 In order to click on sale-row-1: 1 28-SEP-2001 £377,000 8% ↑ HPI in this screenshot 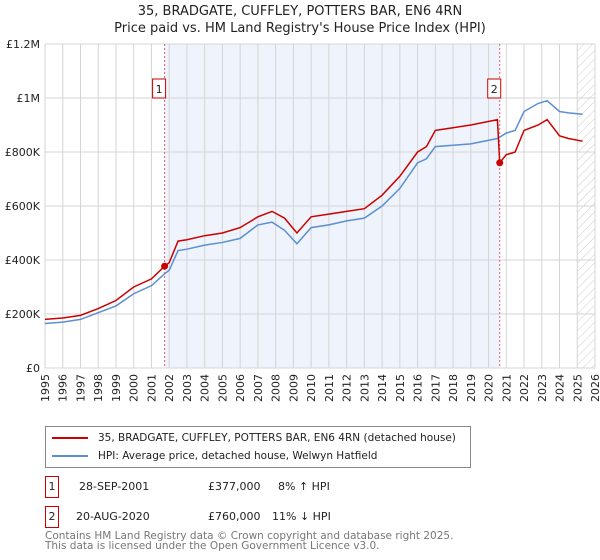, I will do `click(245, 487)`.